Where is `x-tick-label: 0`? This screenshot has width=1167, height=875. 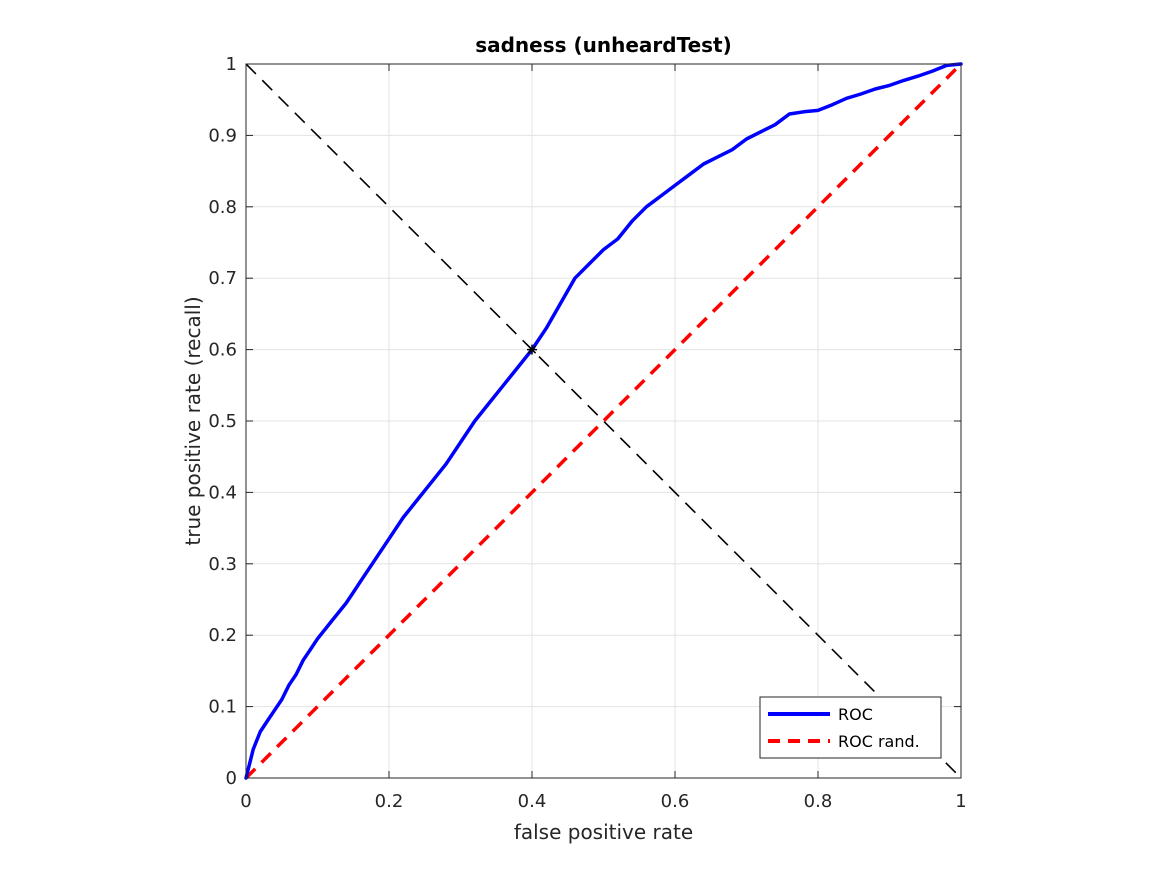 x-tick-label: 0 is located at coordinates (245, 801).